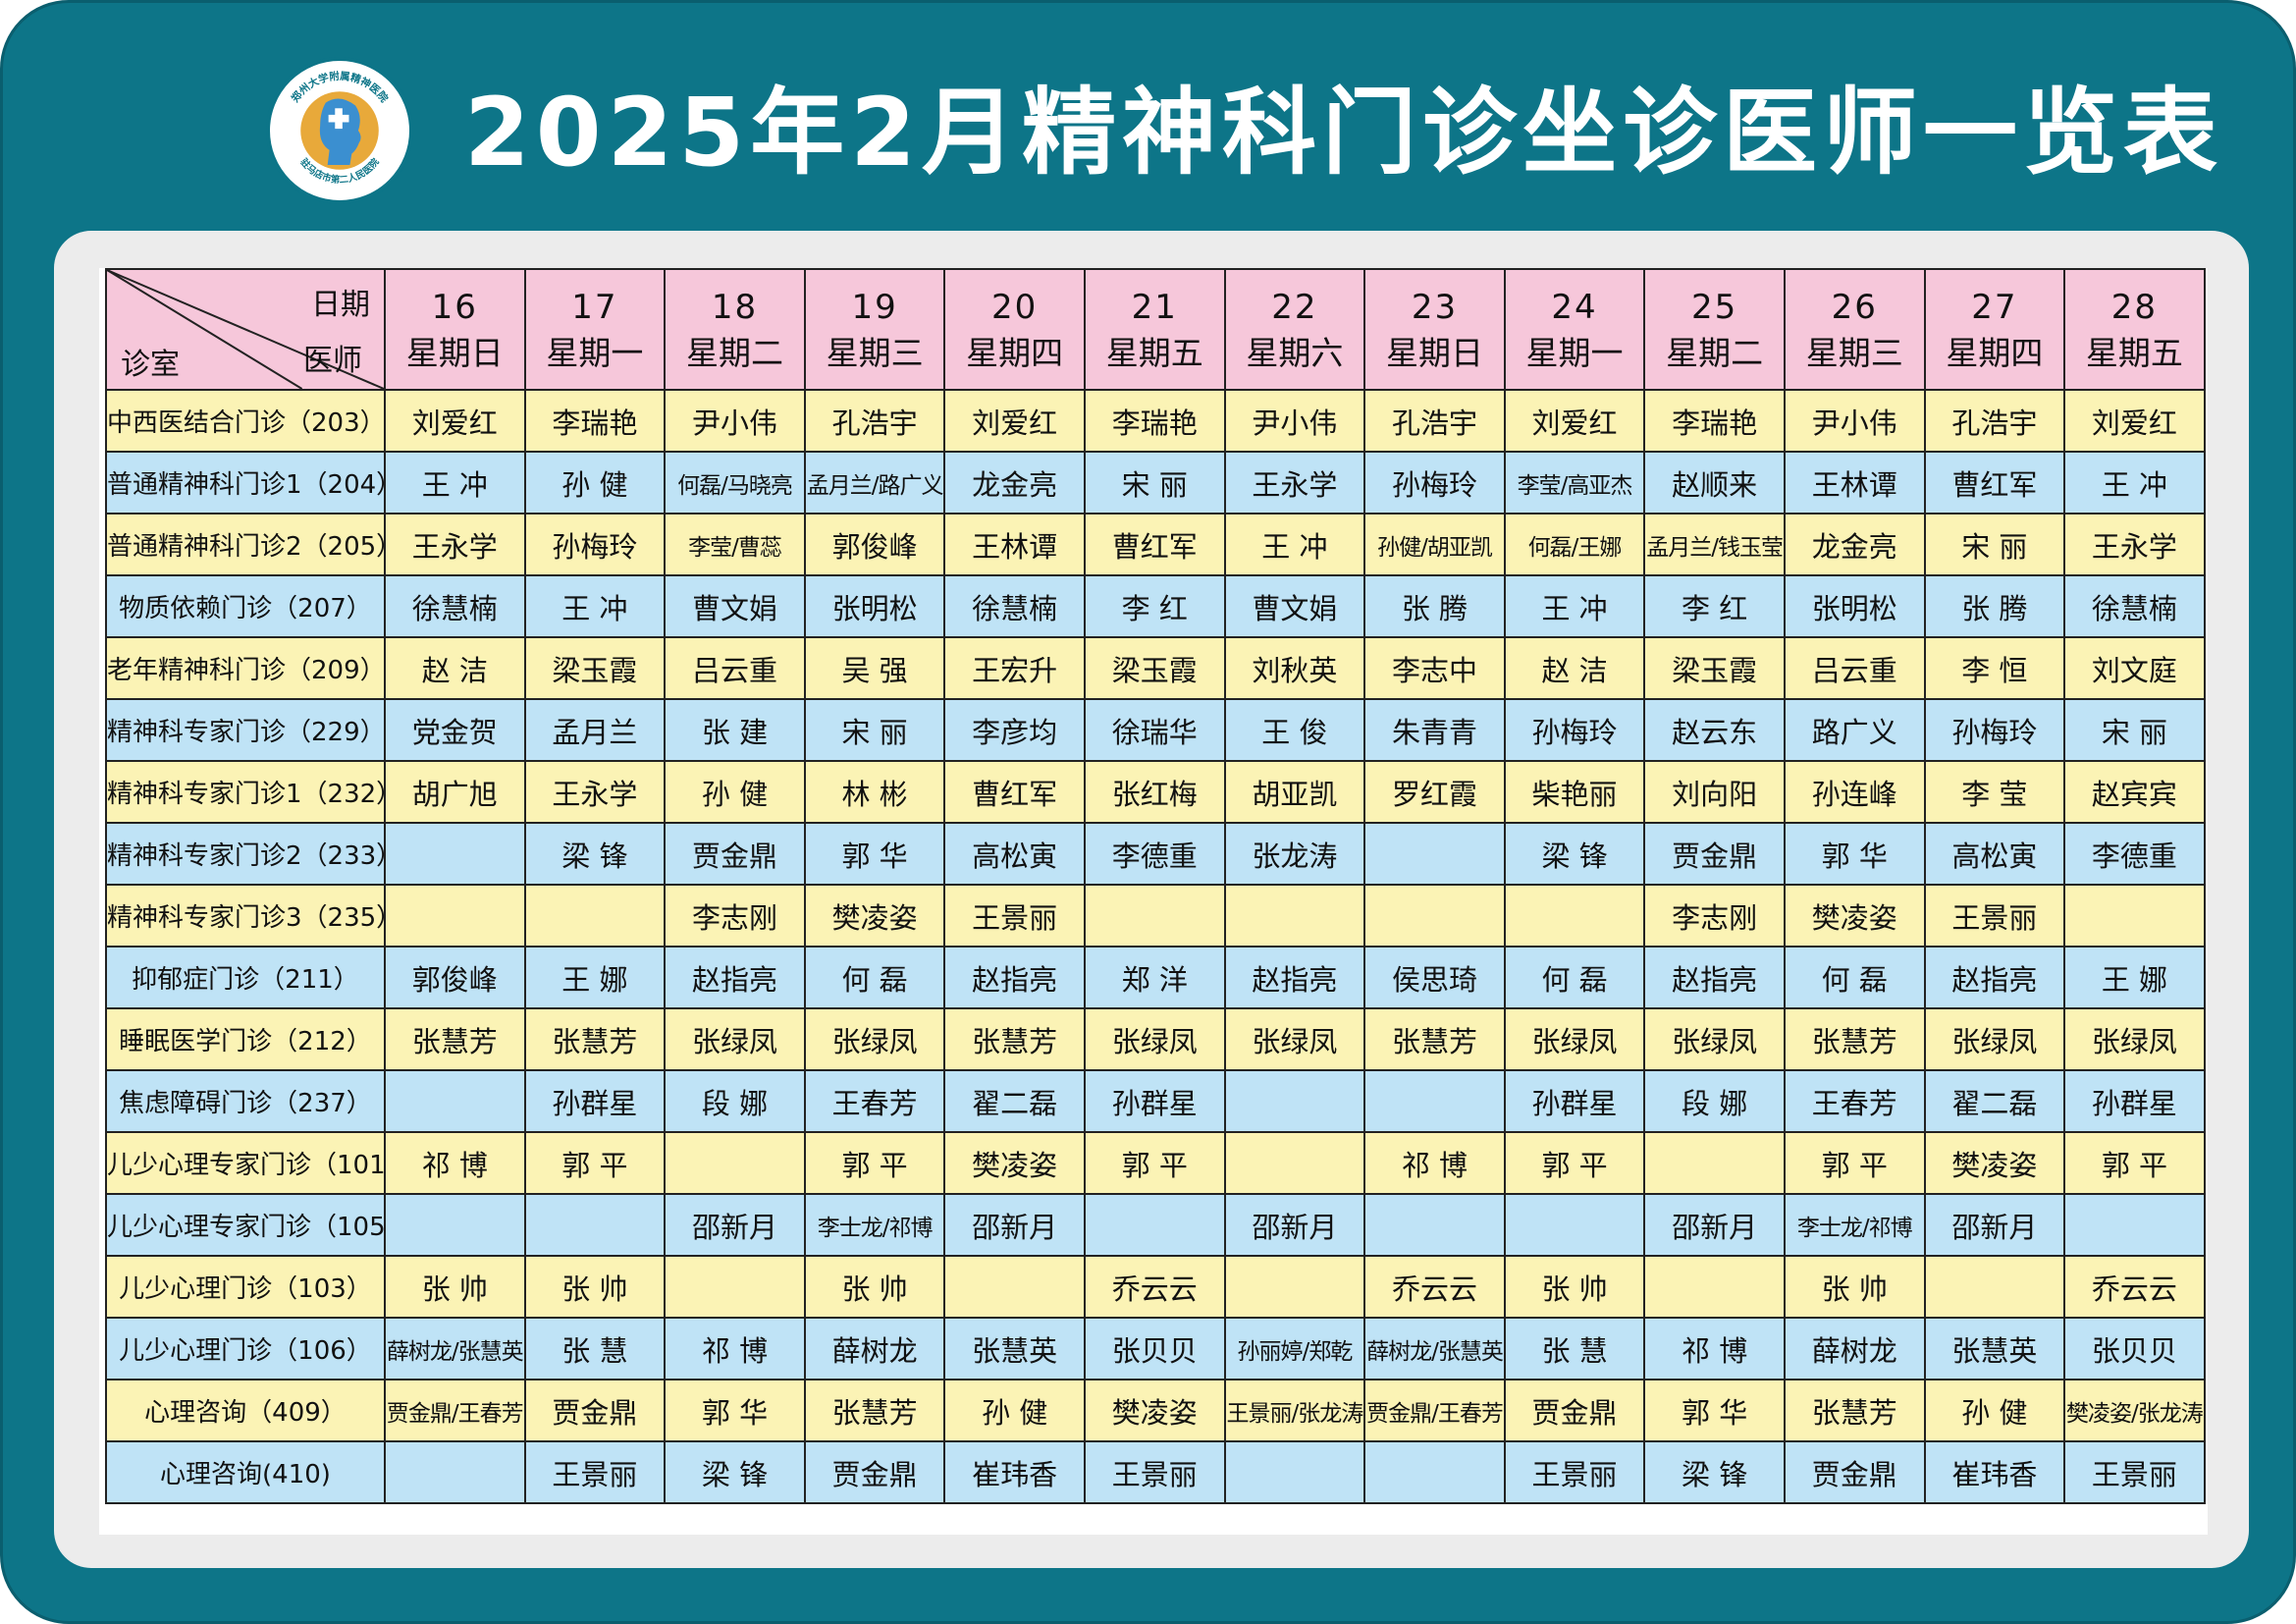 The height and width of the screenshot is (1624, 2296). Describe the element at coordinates (1994, 854) in the screenshot. I see `doctor-cell: 高松寅` at that location.